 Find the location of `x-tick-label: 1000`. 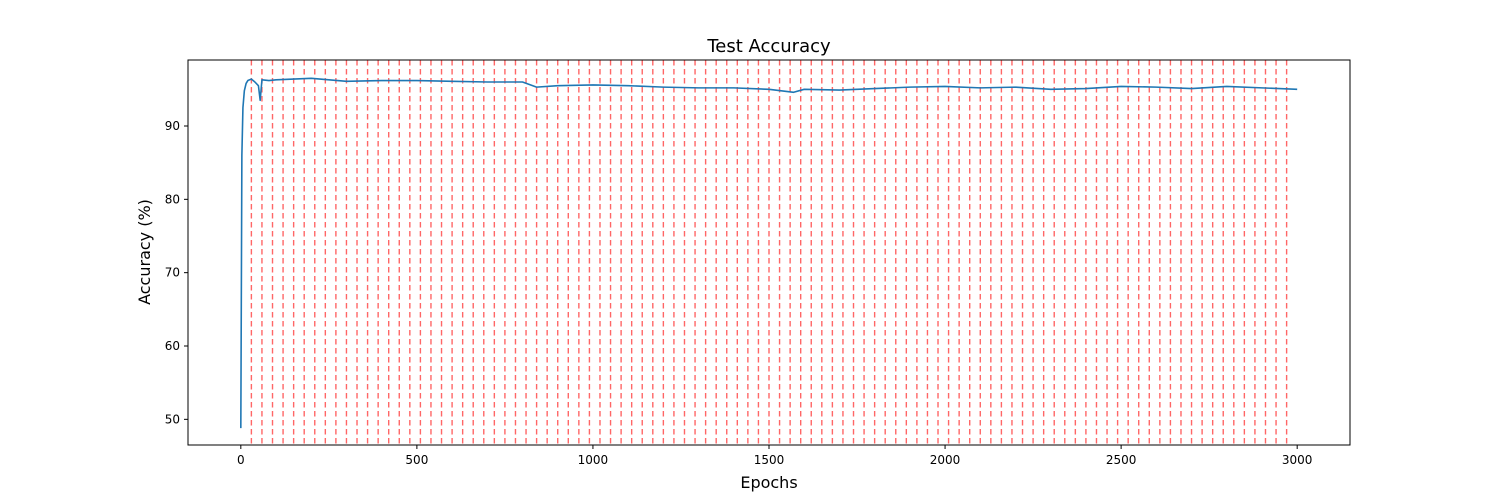

x-tick-label: 1000 is located at coordinates (593, 460).